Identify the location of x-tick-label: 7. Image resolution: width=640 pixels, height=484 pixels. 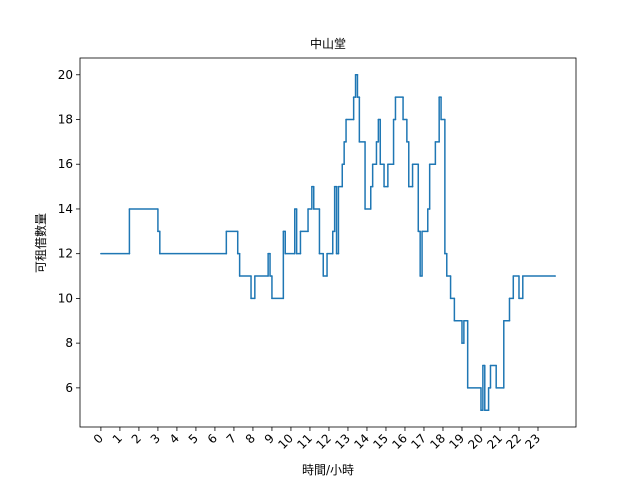
(231, 438).